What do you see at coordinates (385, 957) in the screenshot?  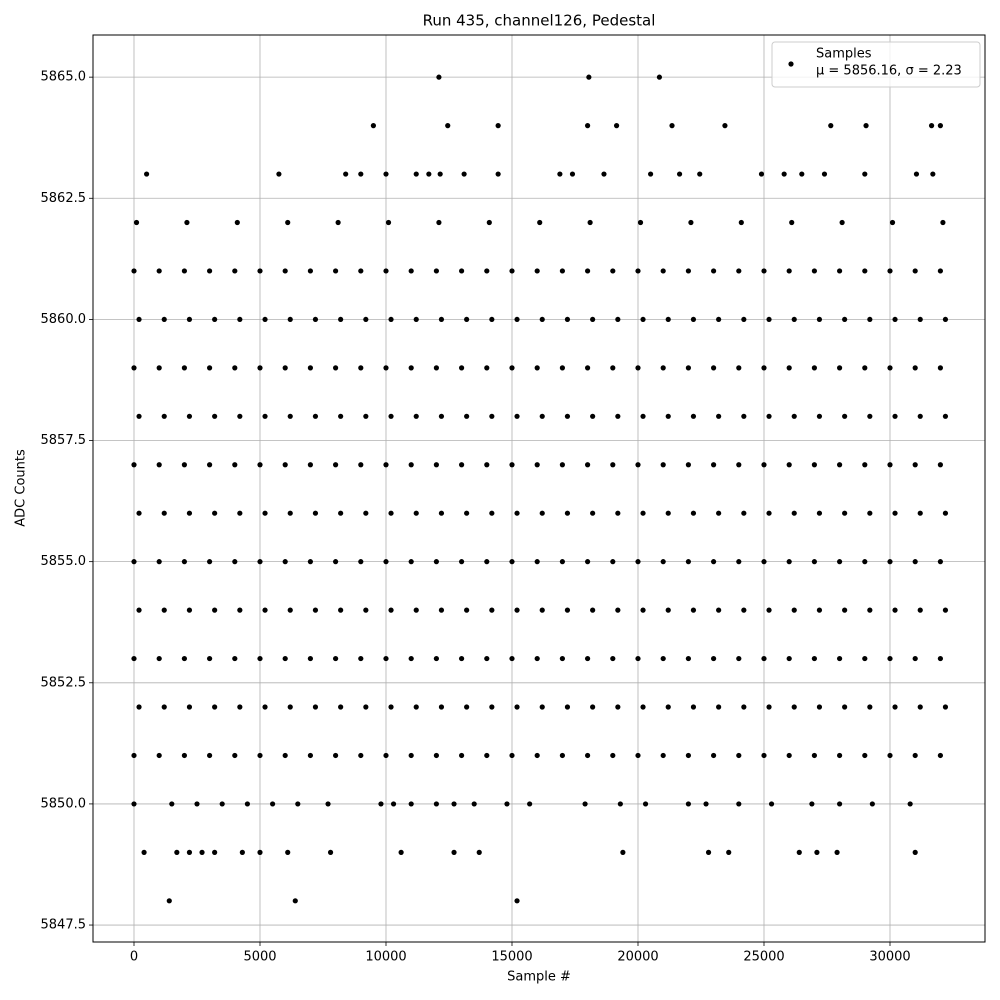 I see `x-tick-label: 10000` at bounding box center [385, 957].